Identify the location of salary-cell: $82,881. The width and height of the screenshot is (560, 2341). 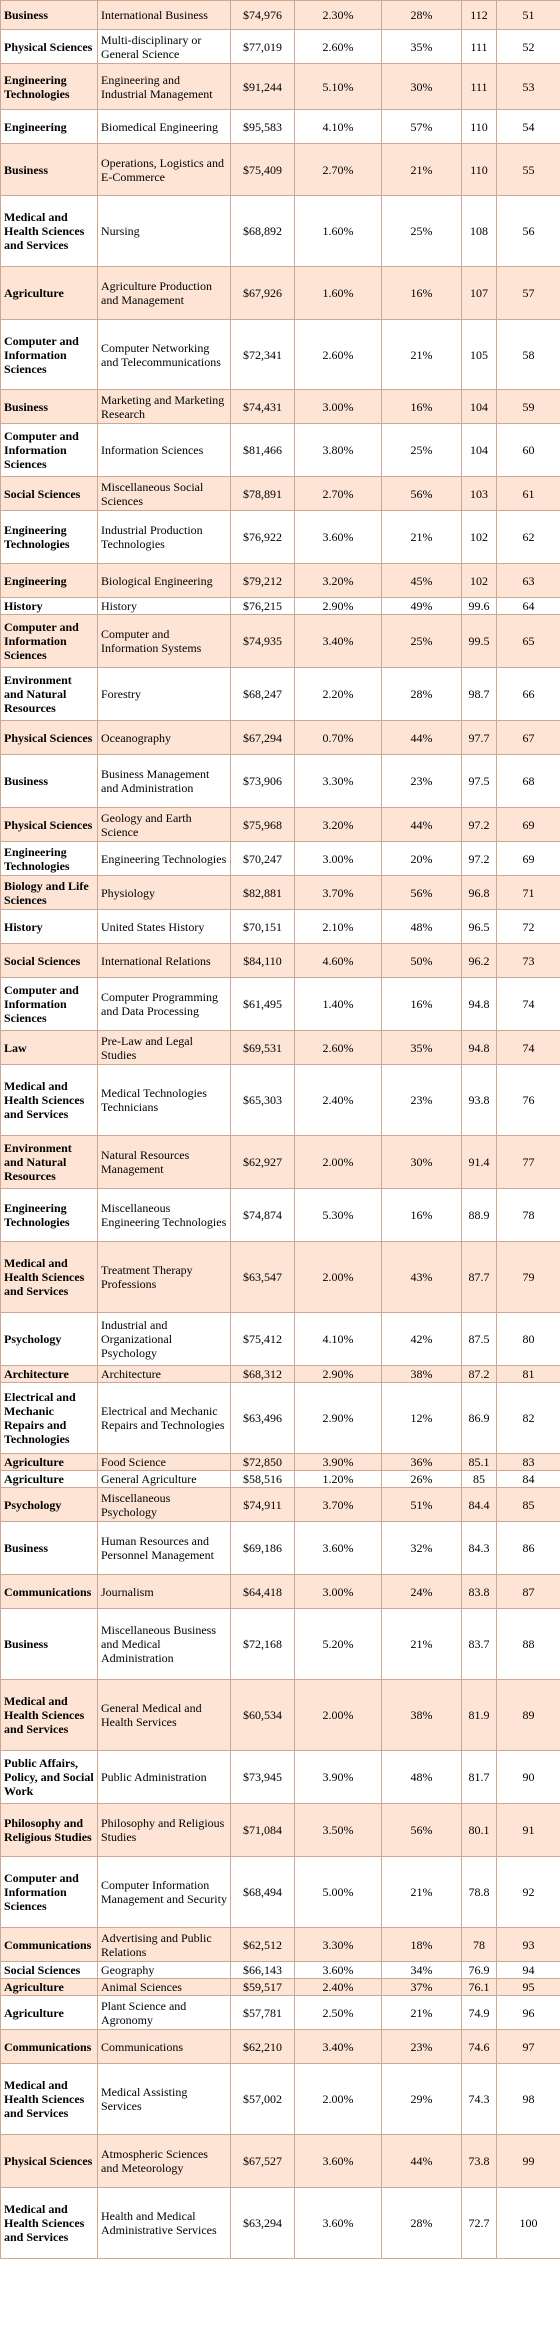
(262, 892).